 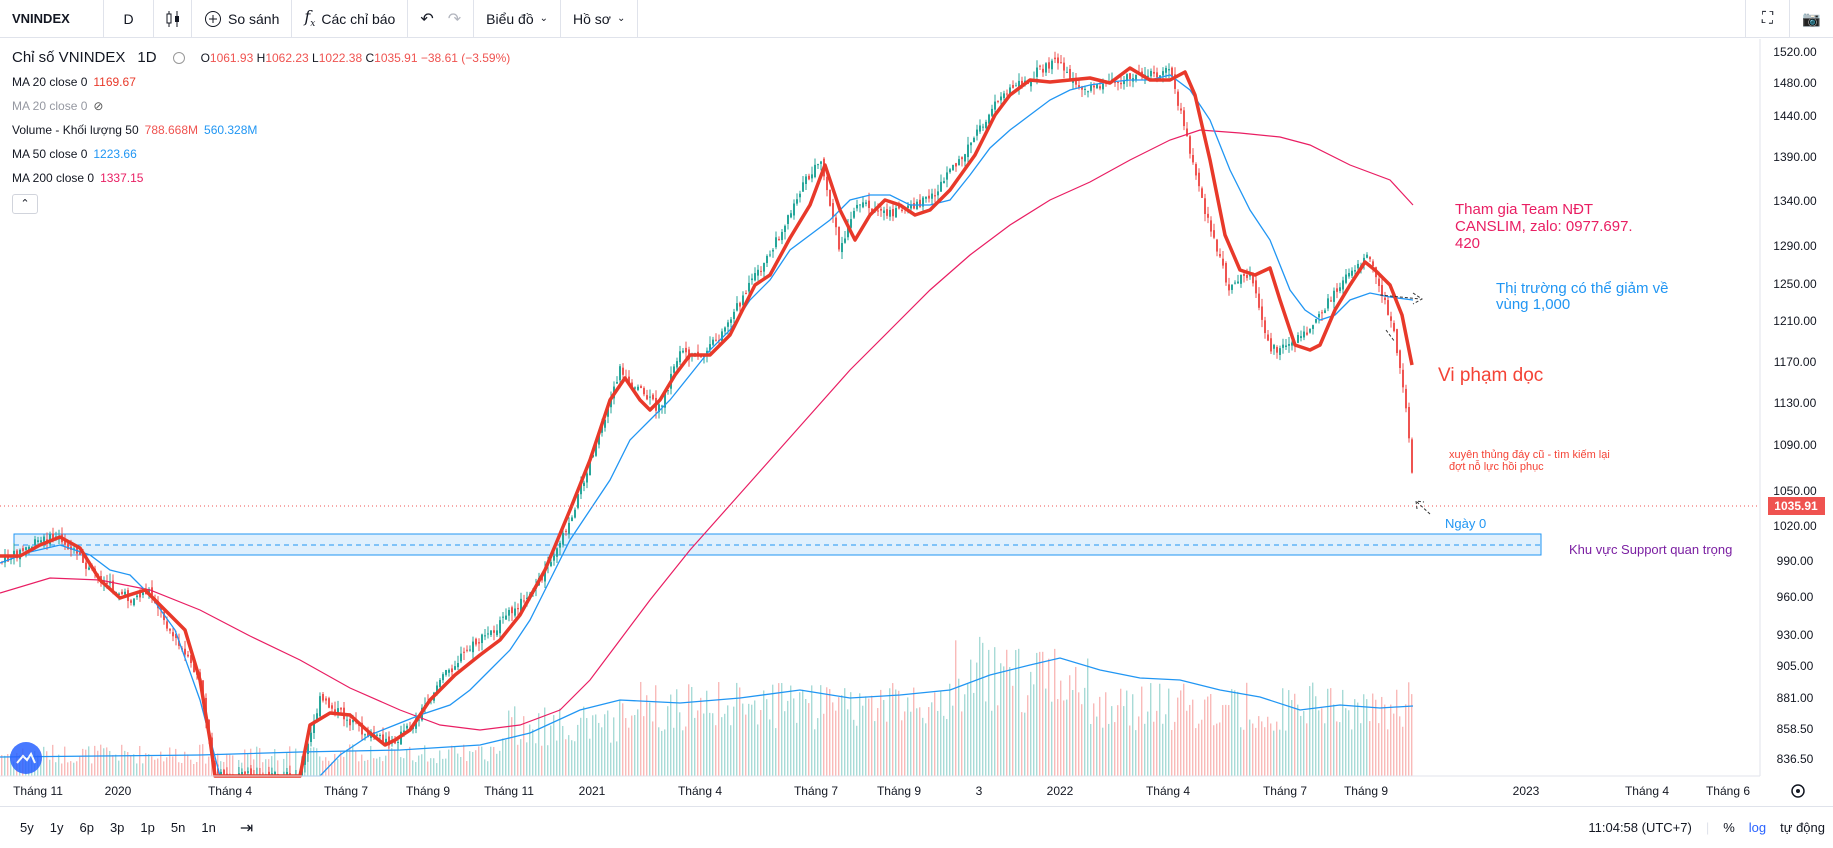 I want to click on range-button-6p: 6p, so click(x=86, y=827).